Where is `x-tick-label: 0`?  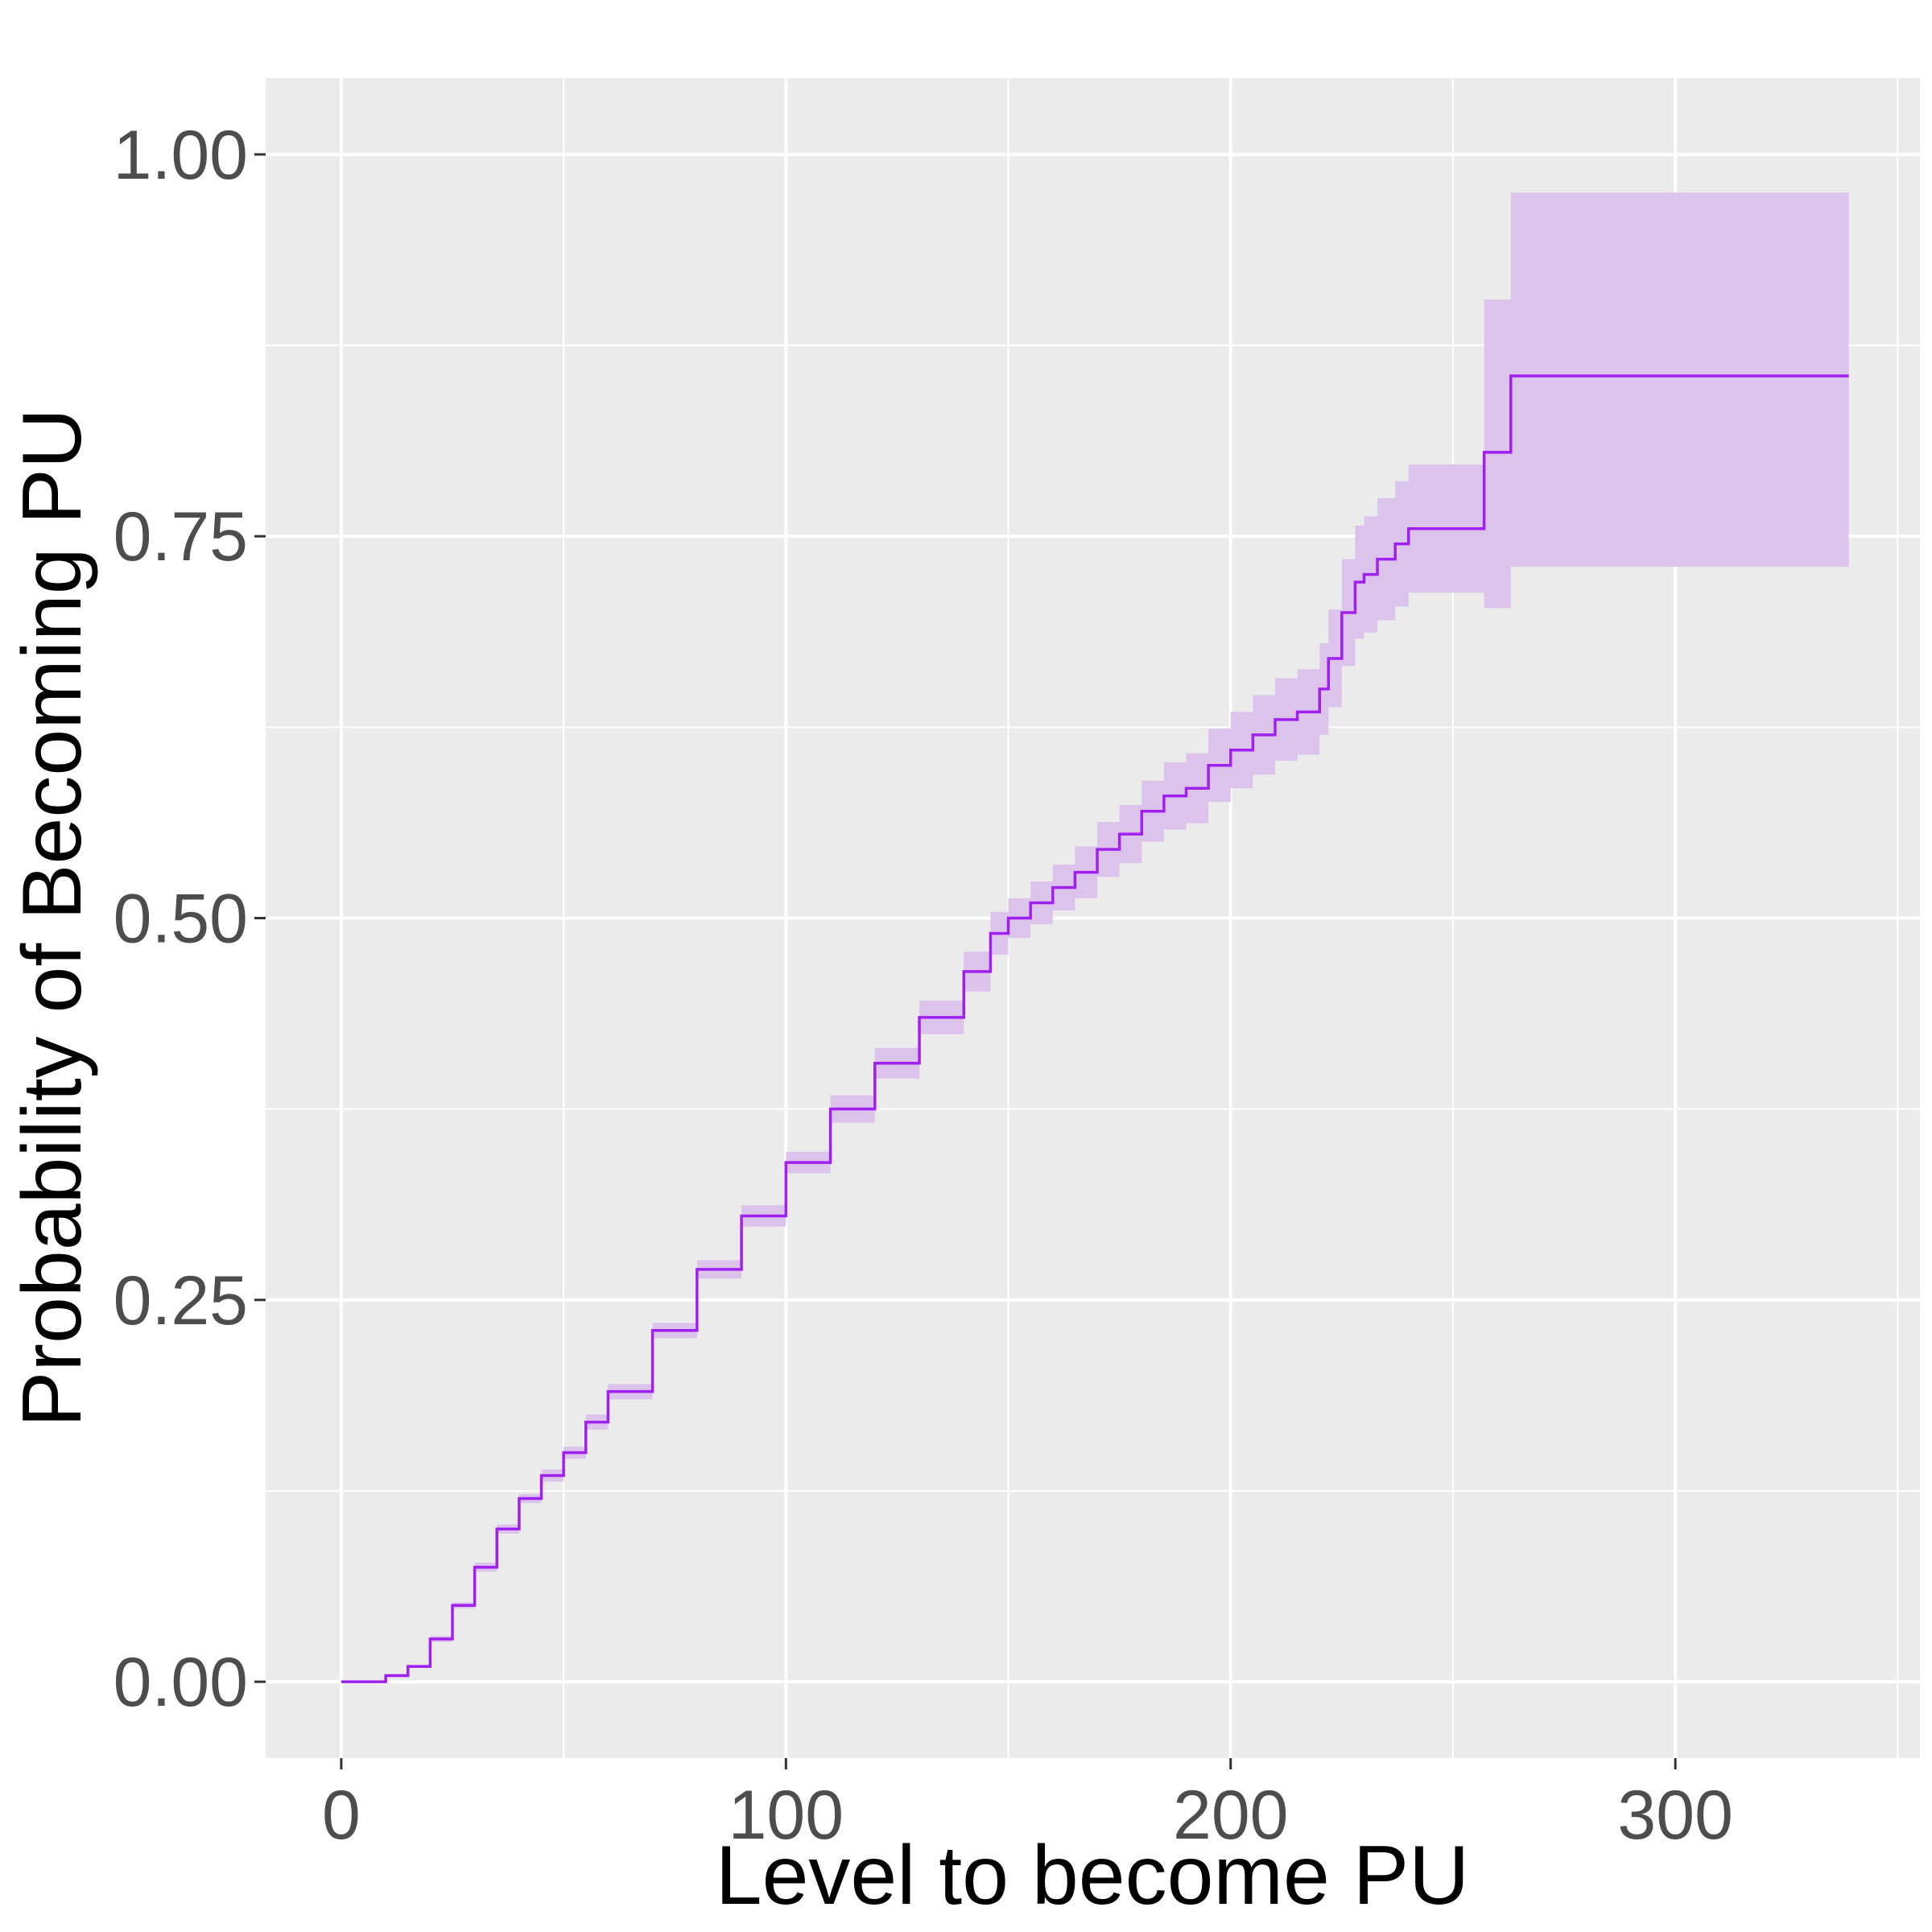
x-tick-label: 0 is located at coordinates (341, 1815).